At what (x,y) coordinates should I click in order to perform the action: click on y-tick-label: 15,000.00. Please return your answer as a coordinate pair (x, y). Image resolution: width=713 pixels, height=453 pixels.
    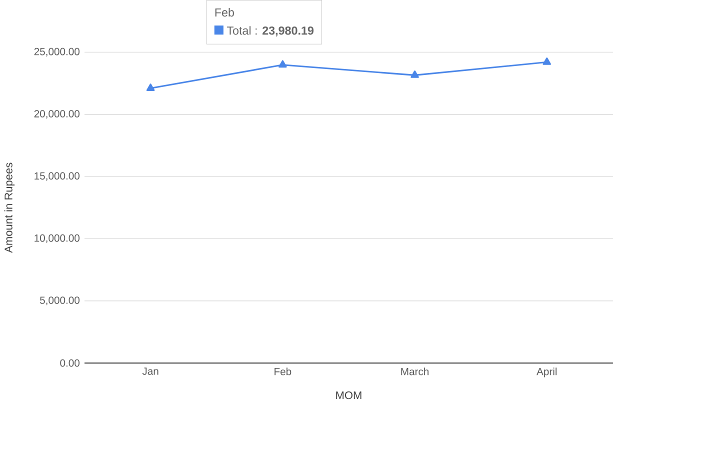
    Looking at the image, I should click on (57, 176).